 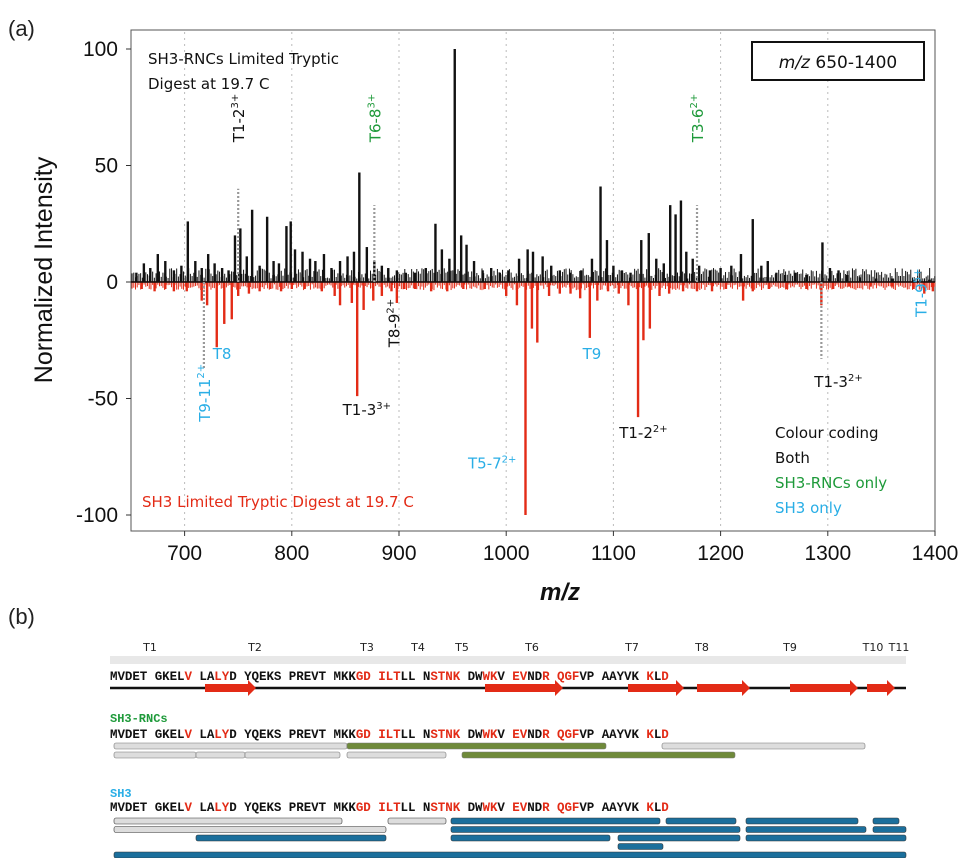 I want to click on segment-label: T4, so click(x=417, y=647).